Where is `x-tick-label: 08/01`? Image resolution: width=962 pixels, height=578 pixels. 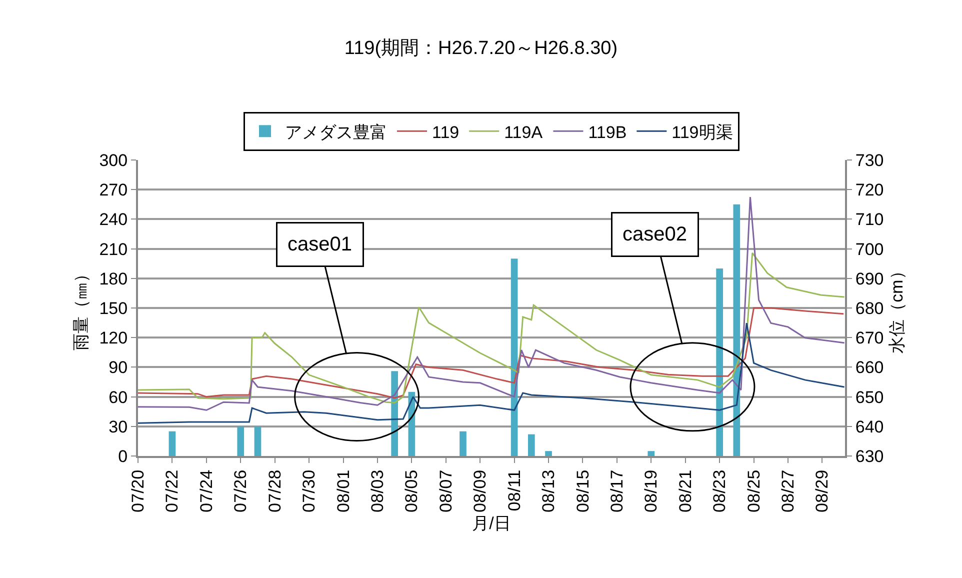
x-tick-label: 08/01 is located at coordinates (343, 491).